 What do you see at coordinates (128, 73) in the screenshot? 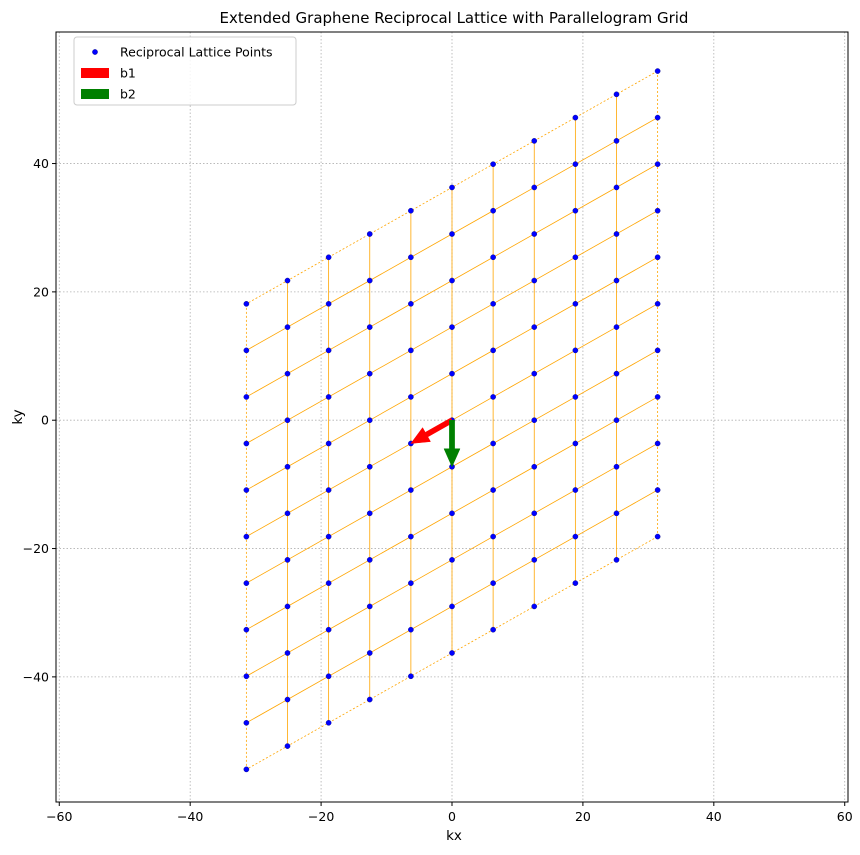
I see `legend-label: b1` at bounding box center [128, 73].